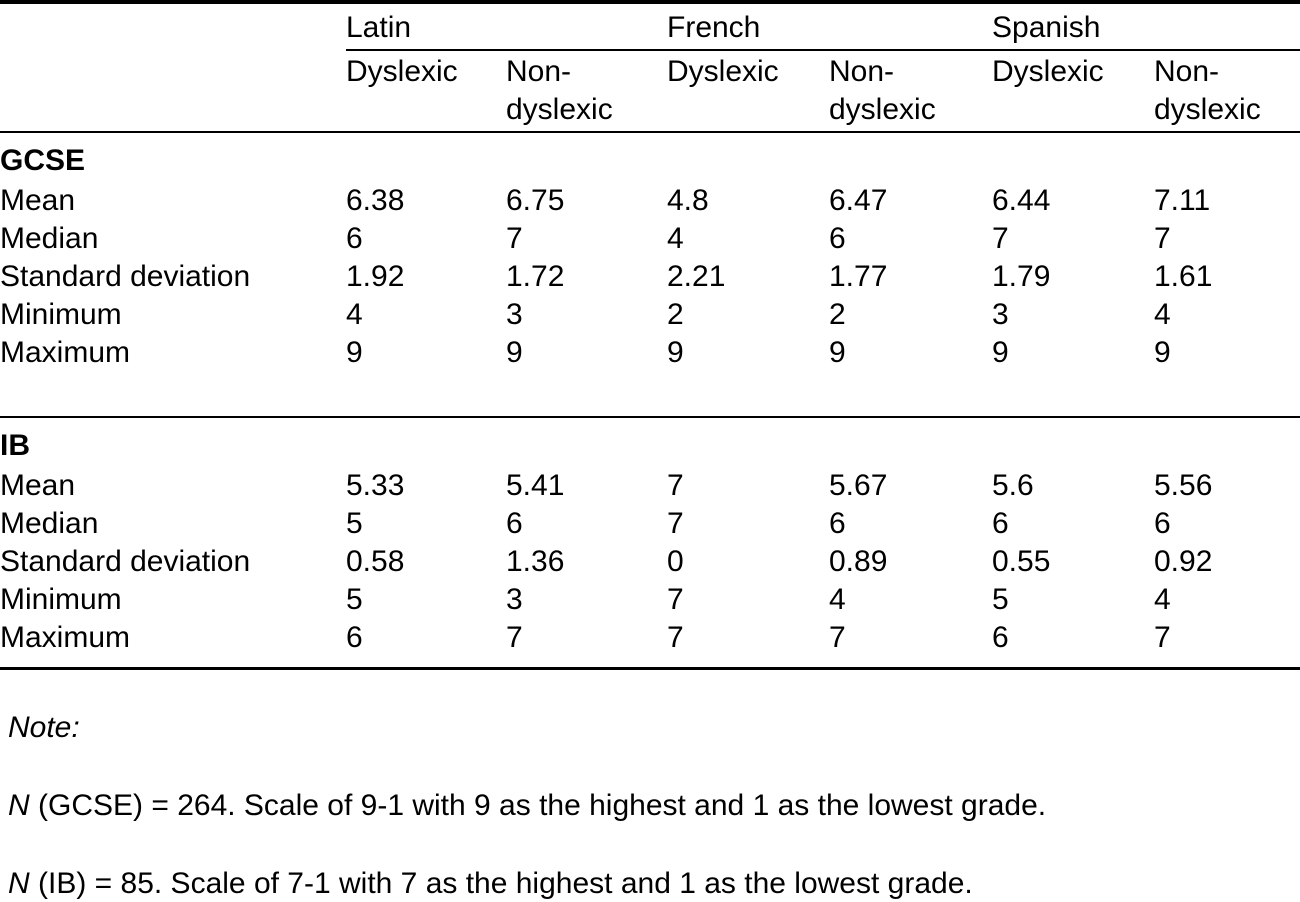 The width and height of the screenshot is (1300, 902). I want to click on value-cell: 4.8, so click(688, 200).